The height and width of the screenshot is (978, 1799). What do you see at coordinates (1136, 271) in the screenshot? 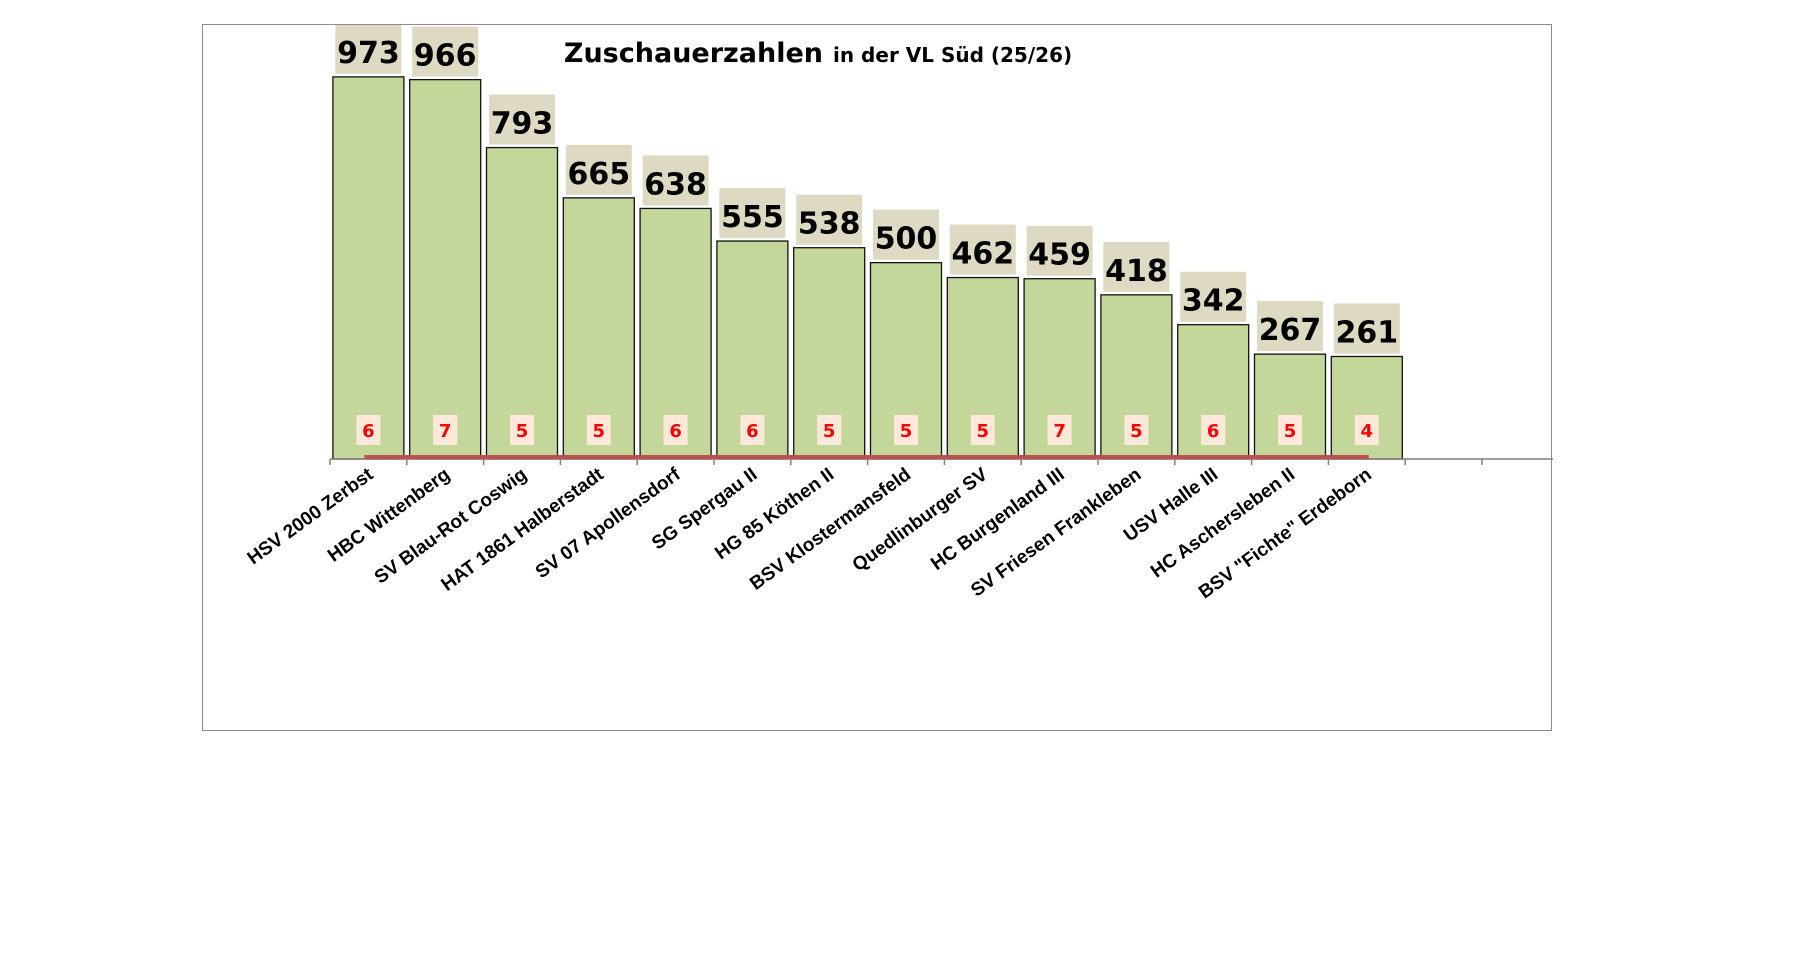
I see `value-label: 418` at bounding box center [1136, 271].